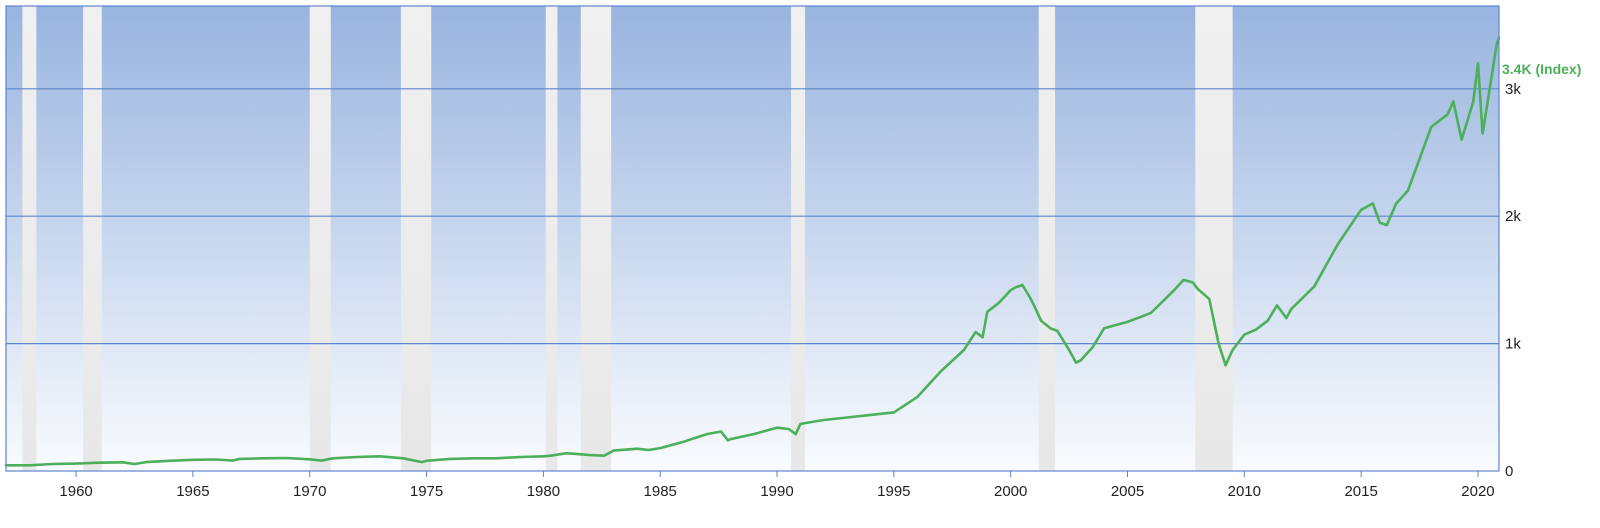  What do you see at coordinates (776, 491) in the screenshot?
I see `x-tick-label: 1990` at bounding box center [776, 491].